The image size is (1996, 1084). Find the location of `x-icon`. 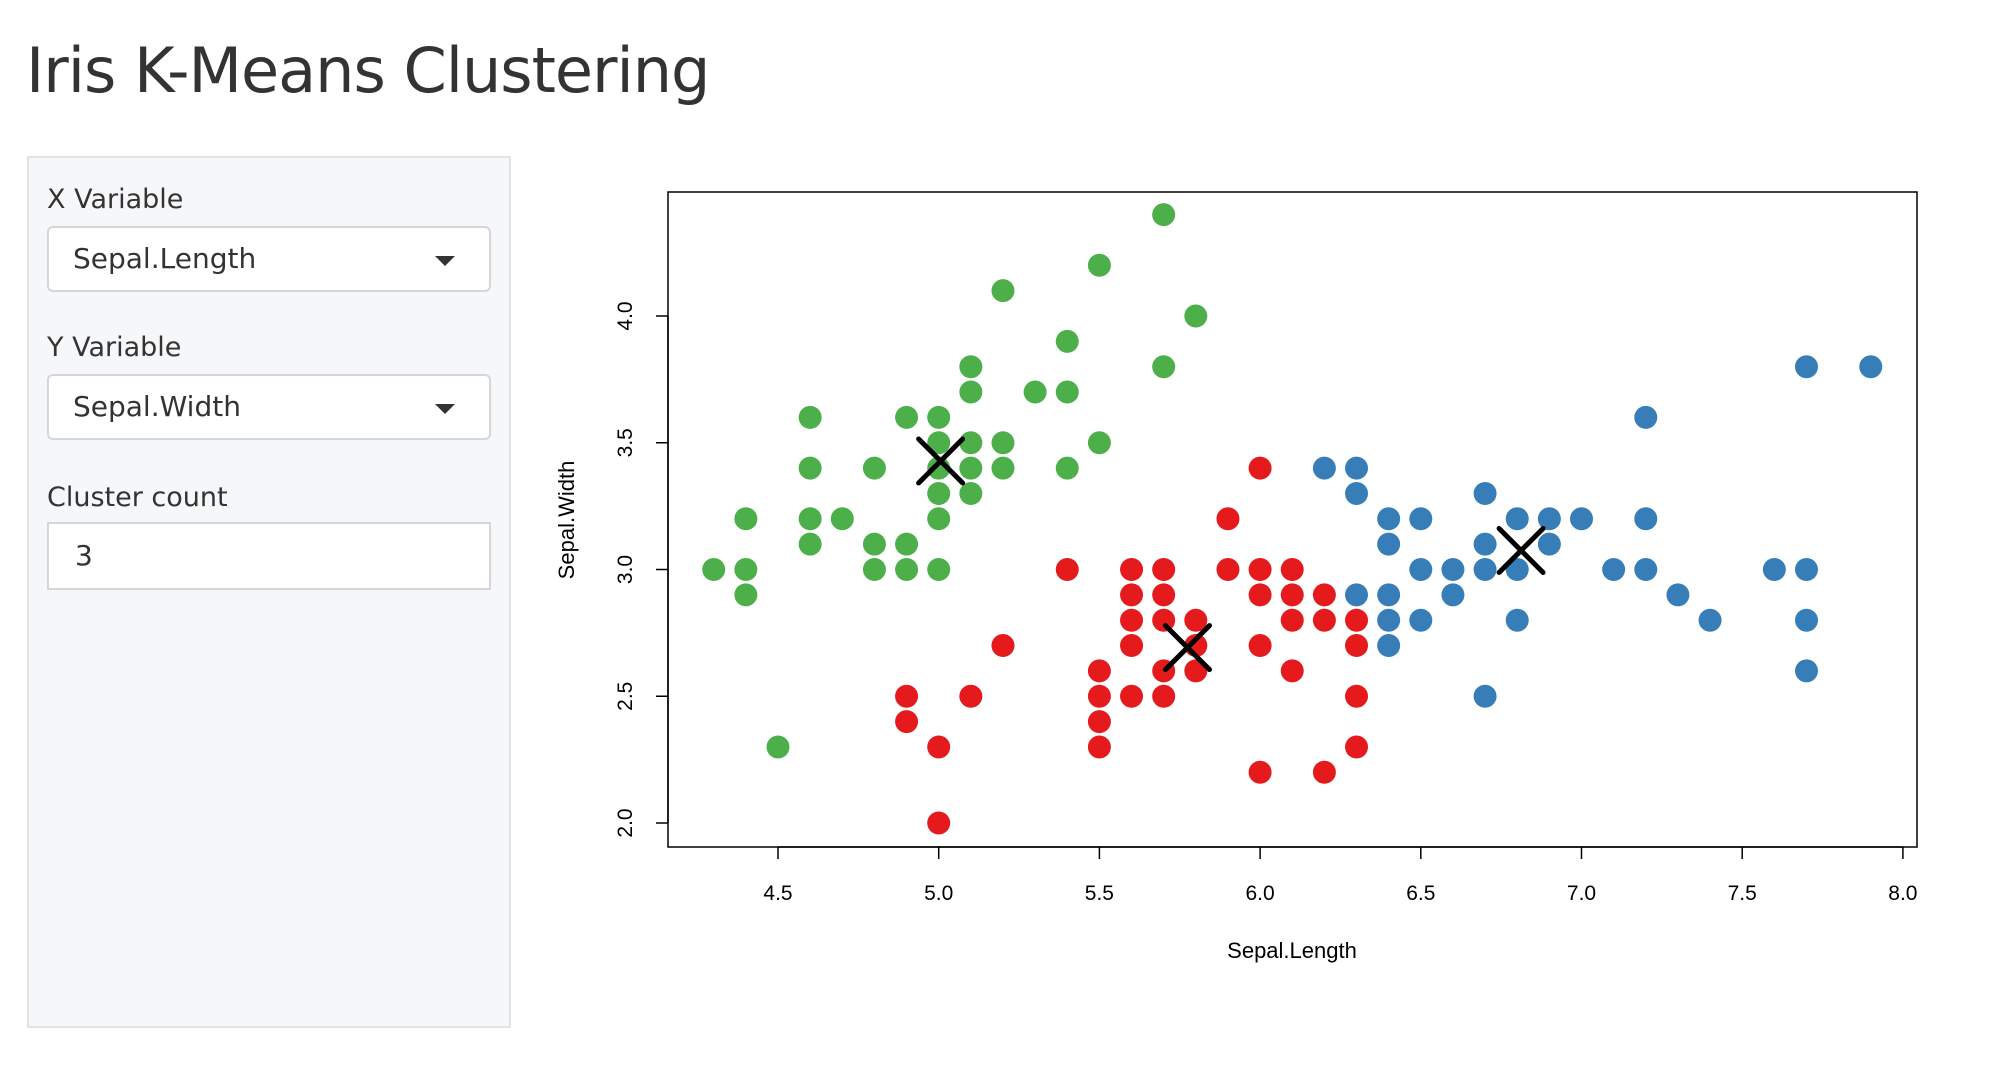

x-icon is located at coordinates (941, 461).